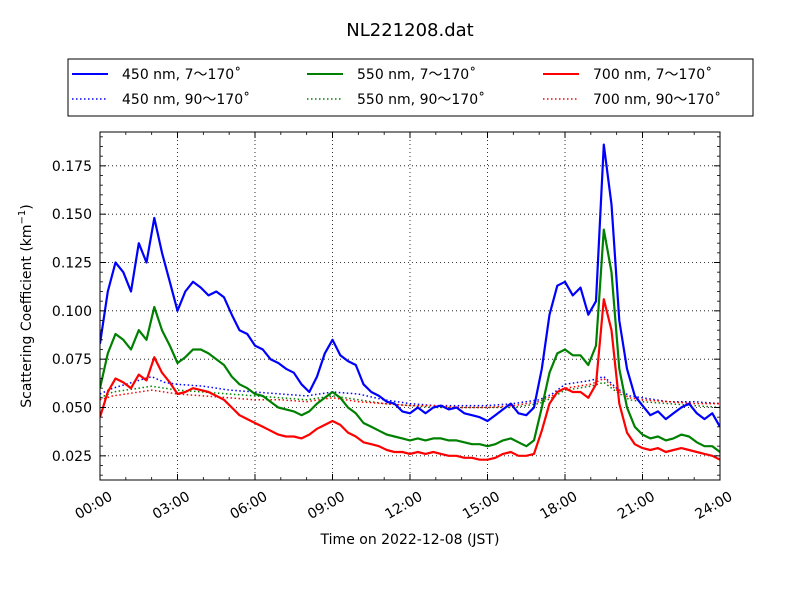  I want to click on y-tick-label: 0.100, so click(72, 312).